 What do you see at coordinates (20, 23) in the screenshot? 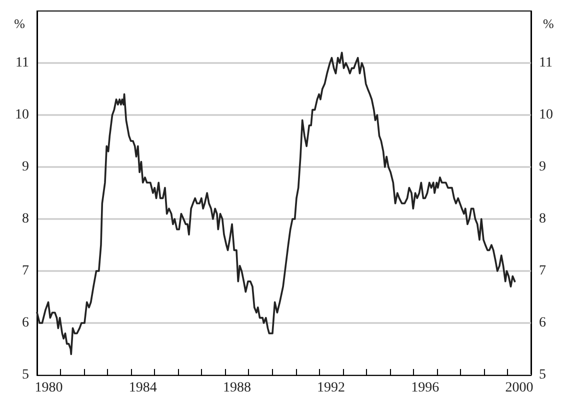
I see `y-axis-title: %` at bounding box center [20, 23].